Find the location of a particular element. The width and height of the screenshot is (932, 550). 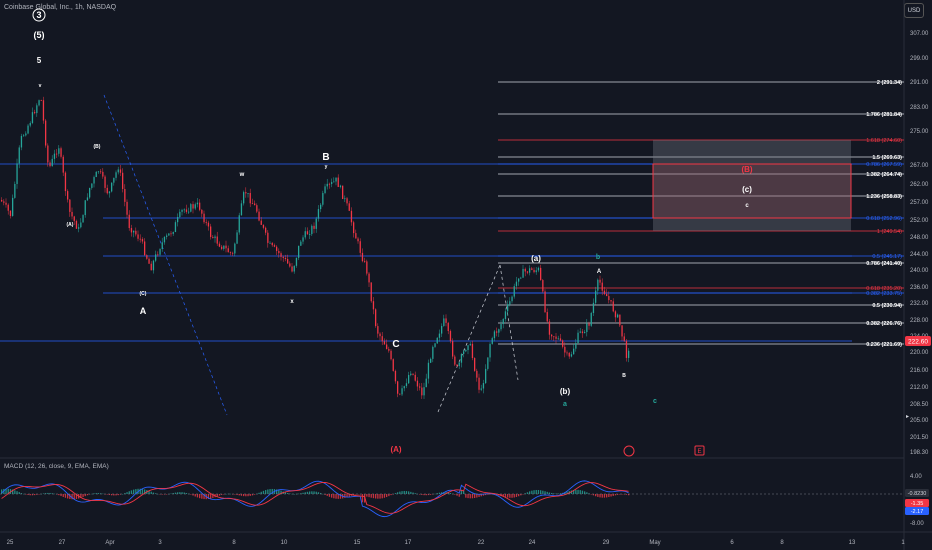

time-tick-label: 13 is located at coordinates (852, 543).